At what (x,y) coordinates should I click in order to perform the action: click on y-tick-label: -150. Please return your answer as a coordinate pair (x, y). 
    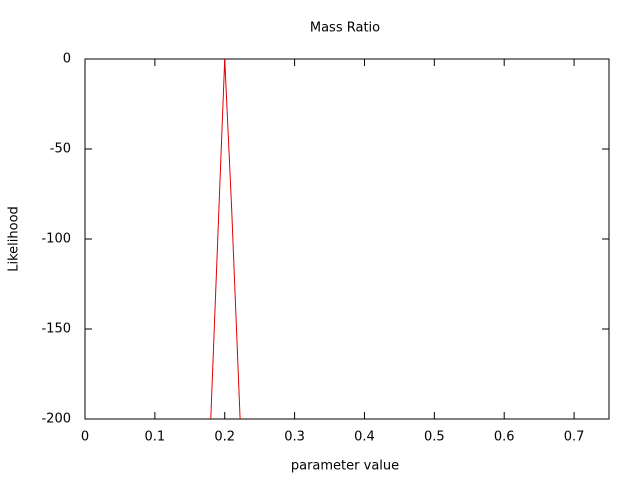
    Looking at the image, I should click on (56, 329).